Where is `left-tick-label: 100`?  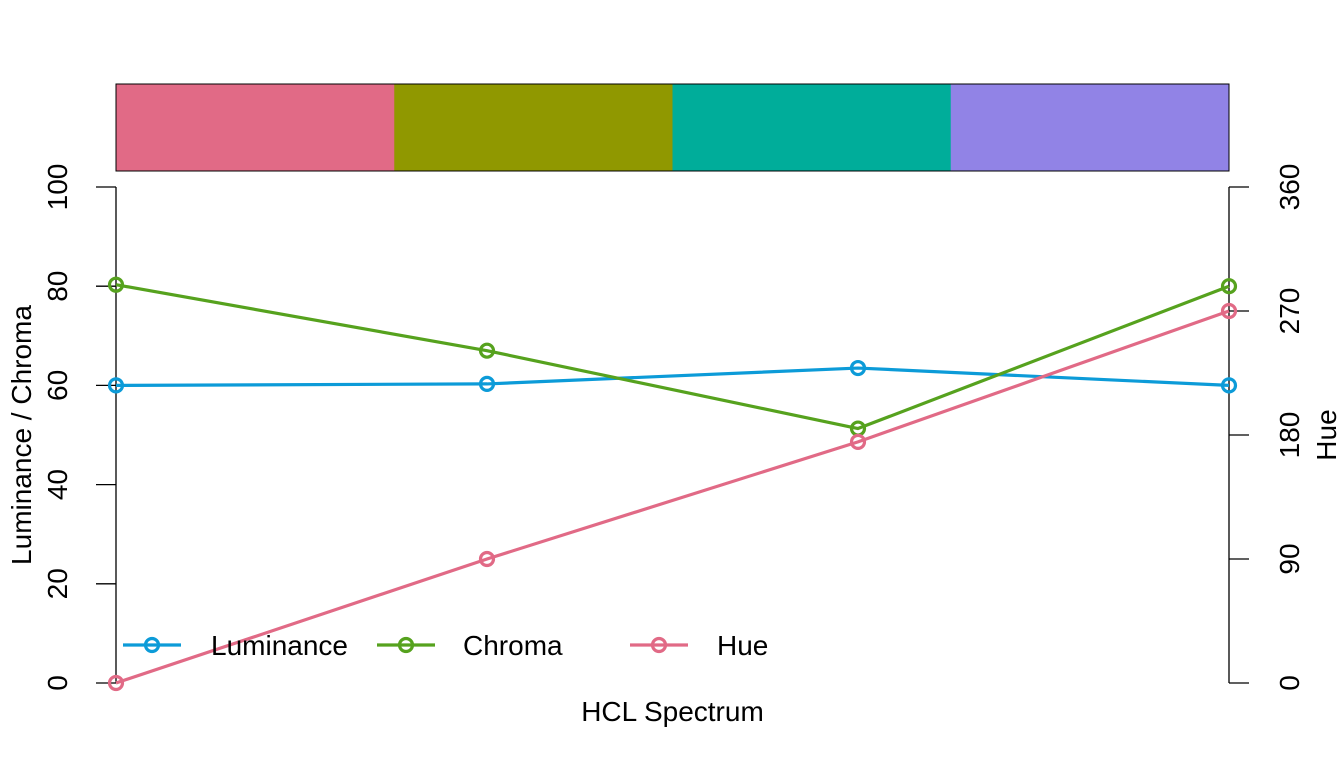
left-tick-label: 100 is located at coordinates (57, 187).